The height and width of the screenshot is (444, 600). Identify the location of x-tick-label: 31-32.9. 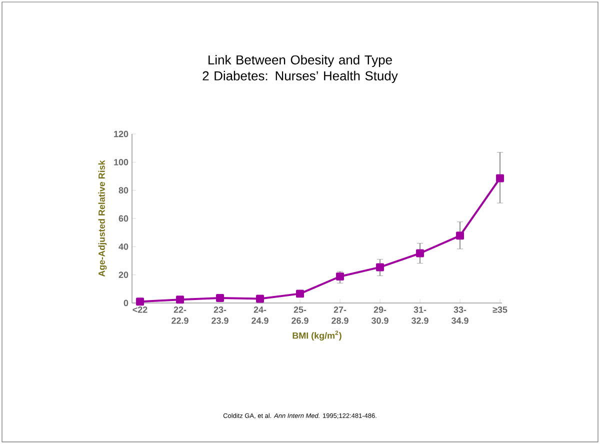
(419, 315).